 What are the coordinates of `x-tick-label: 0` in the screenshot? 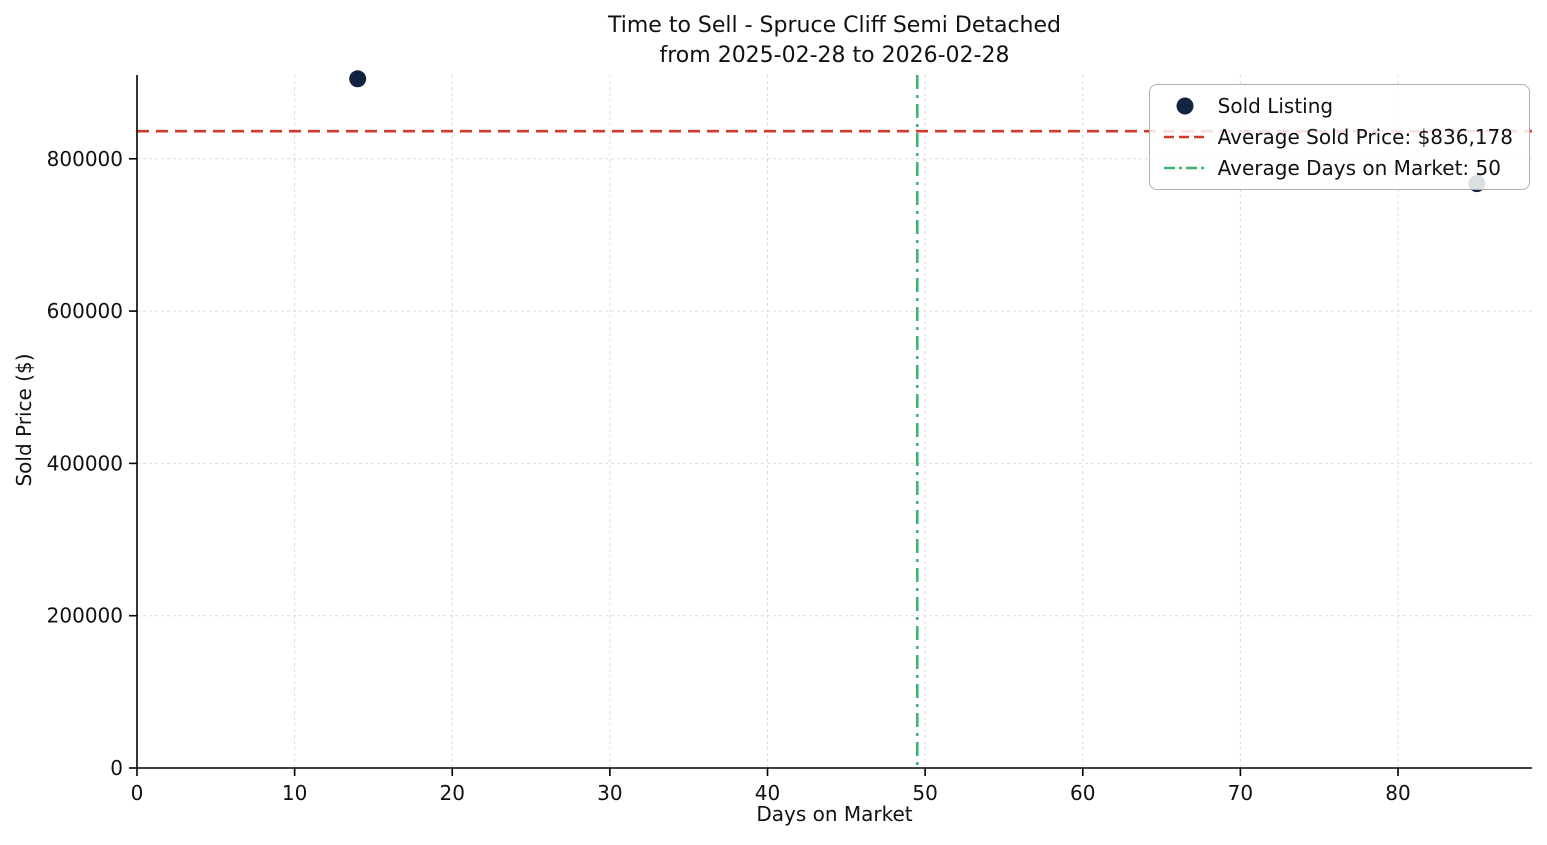 It's located at (137, 793).